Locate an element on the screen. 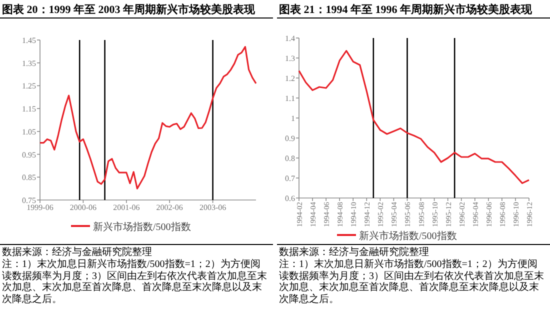 The image size is (550, 323). x-tick-label: 2000-06 is located at coordinates (83, 207).